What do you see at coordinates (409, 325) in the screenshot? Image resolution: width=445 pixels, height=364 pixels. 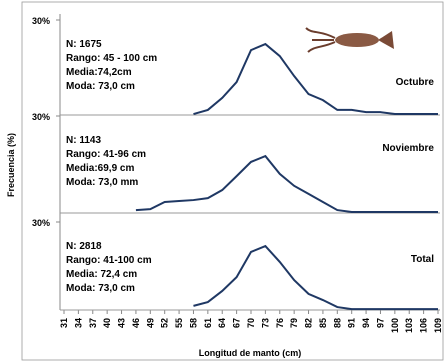 I see `x-tick-label: 103` at bounding box center [409, 325].